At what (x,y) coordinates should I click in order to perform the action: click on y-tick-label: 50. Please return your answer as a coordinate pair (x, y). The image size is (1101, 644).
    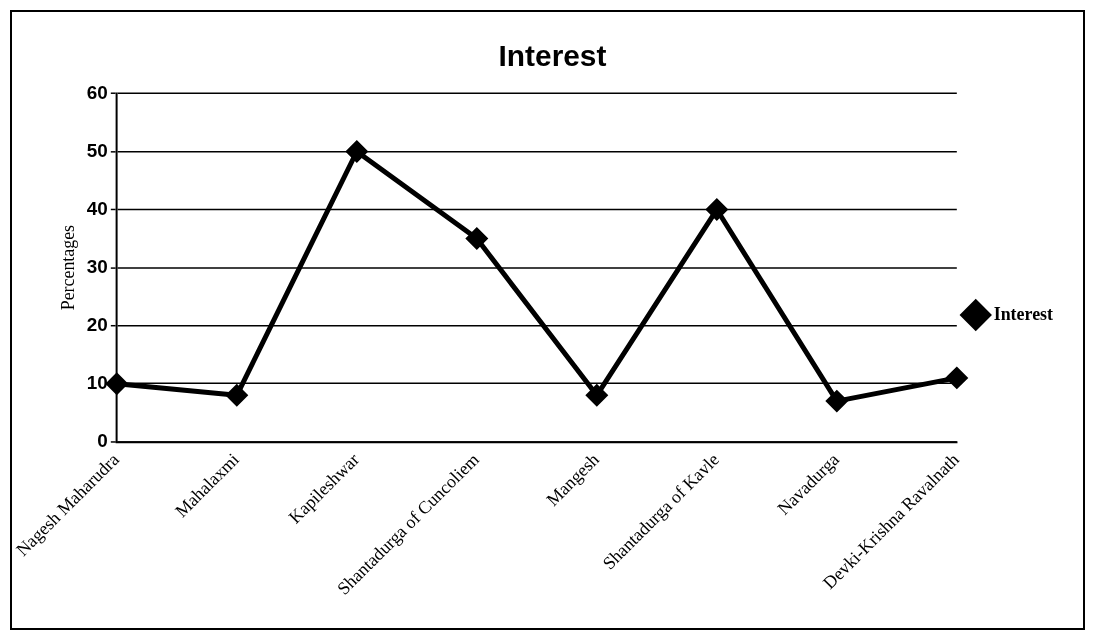
    Looking at the image, I should click on (97, 150).